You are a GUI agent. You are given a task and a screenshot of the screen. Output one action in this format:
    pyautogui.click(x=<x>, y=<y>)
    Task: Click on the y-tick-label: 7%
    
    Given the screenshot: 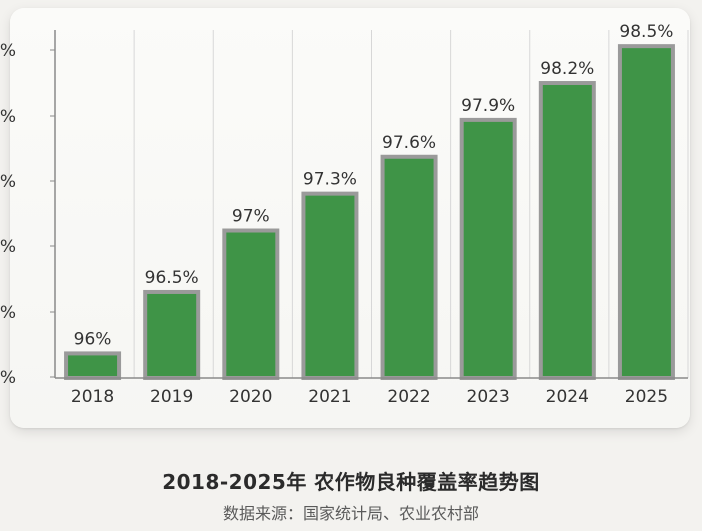 What is the action you would take?
    pyautogui.click(x=8, y=247)
    